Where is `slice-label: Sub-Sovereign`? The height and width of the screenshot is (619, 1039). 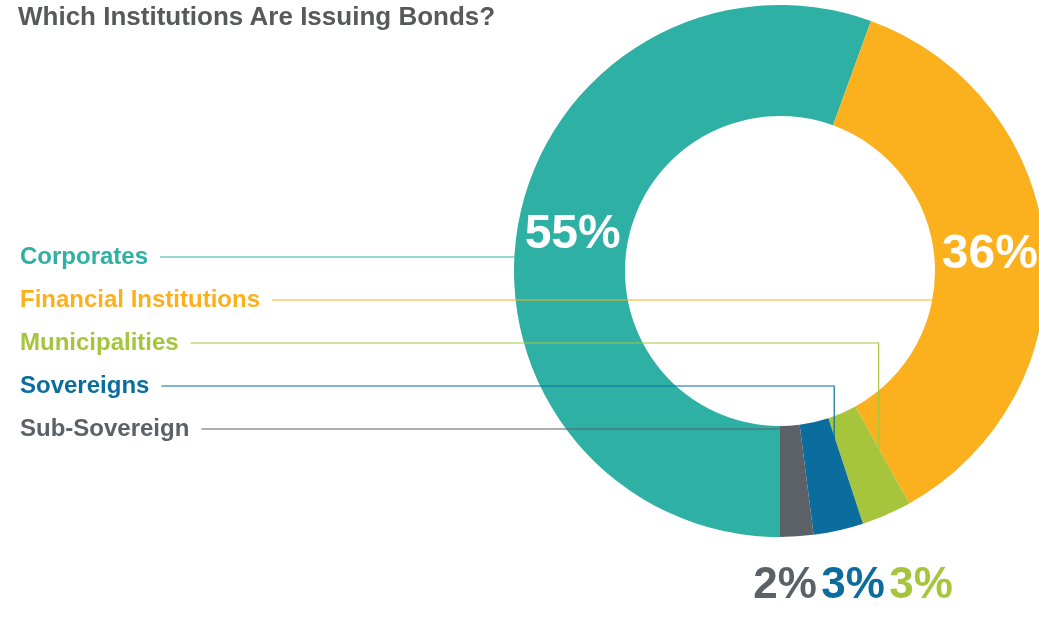
slice-label: Sub-Sovereign is located at coordinates (105, 427).